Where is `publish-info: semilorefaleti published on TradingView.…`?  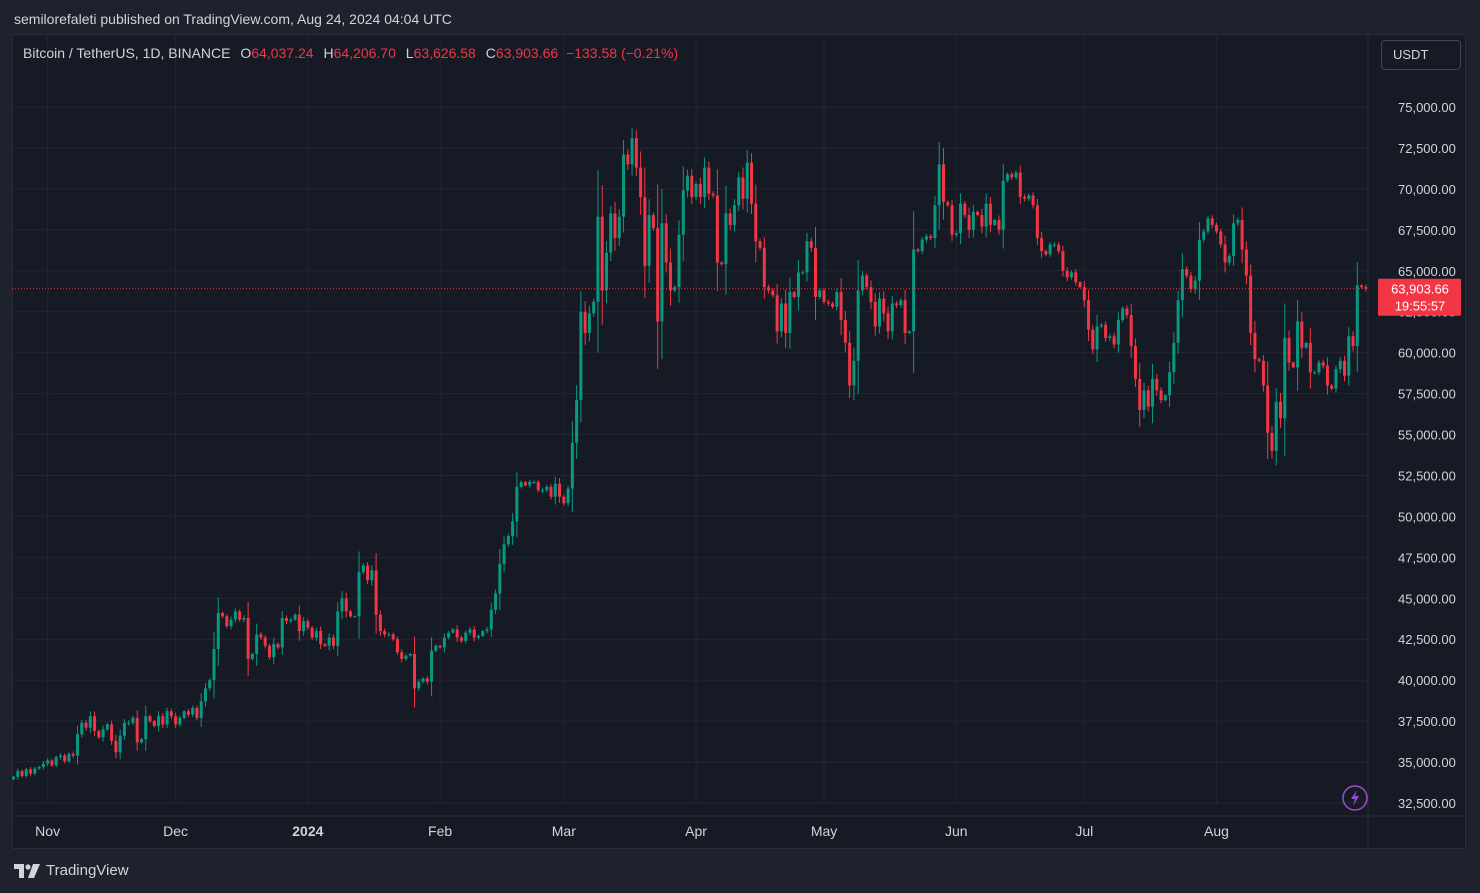 publish-info: semilorefaleti published on TradingView.… is located at coordinates (233, 19).